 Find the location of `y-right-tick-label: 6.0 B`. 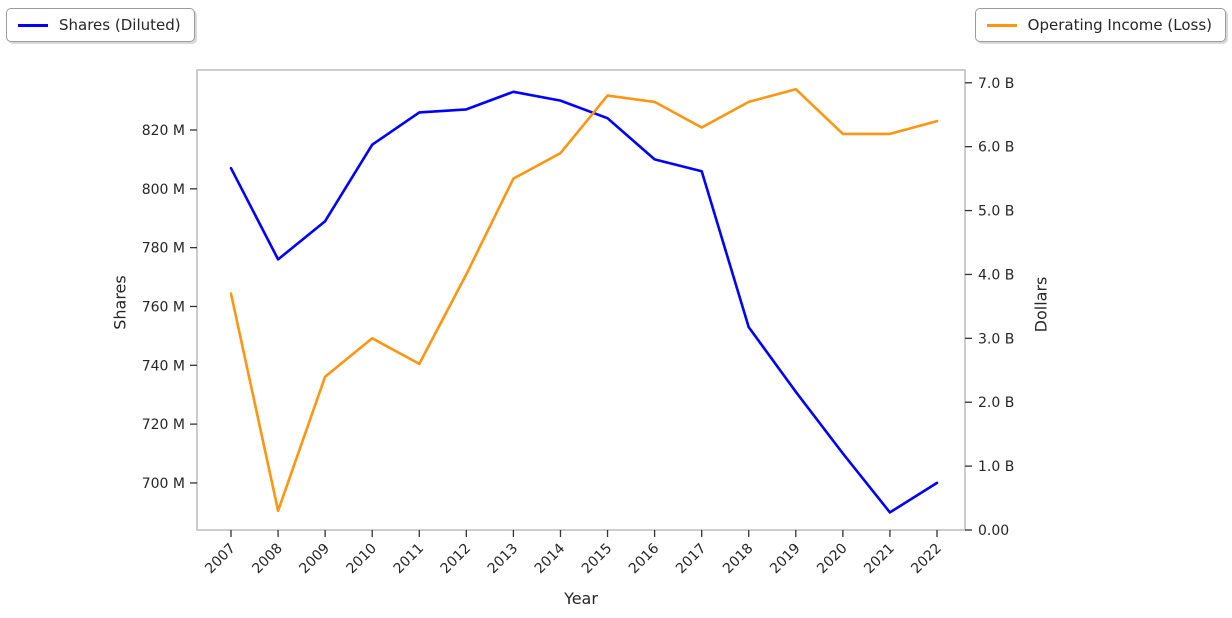

y-right-tick-label: 6.0 B is located at coordinates (996, 148).